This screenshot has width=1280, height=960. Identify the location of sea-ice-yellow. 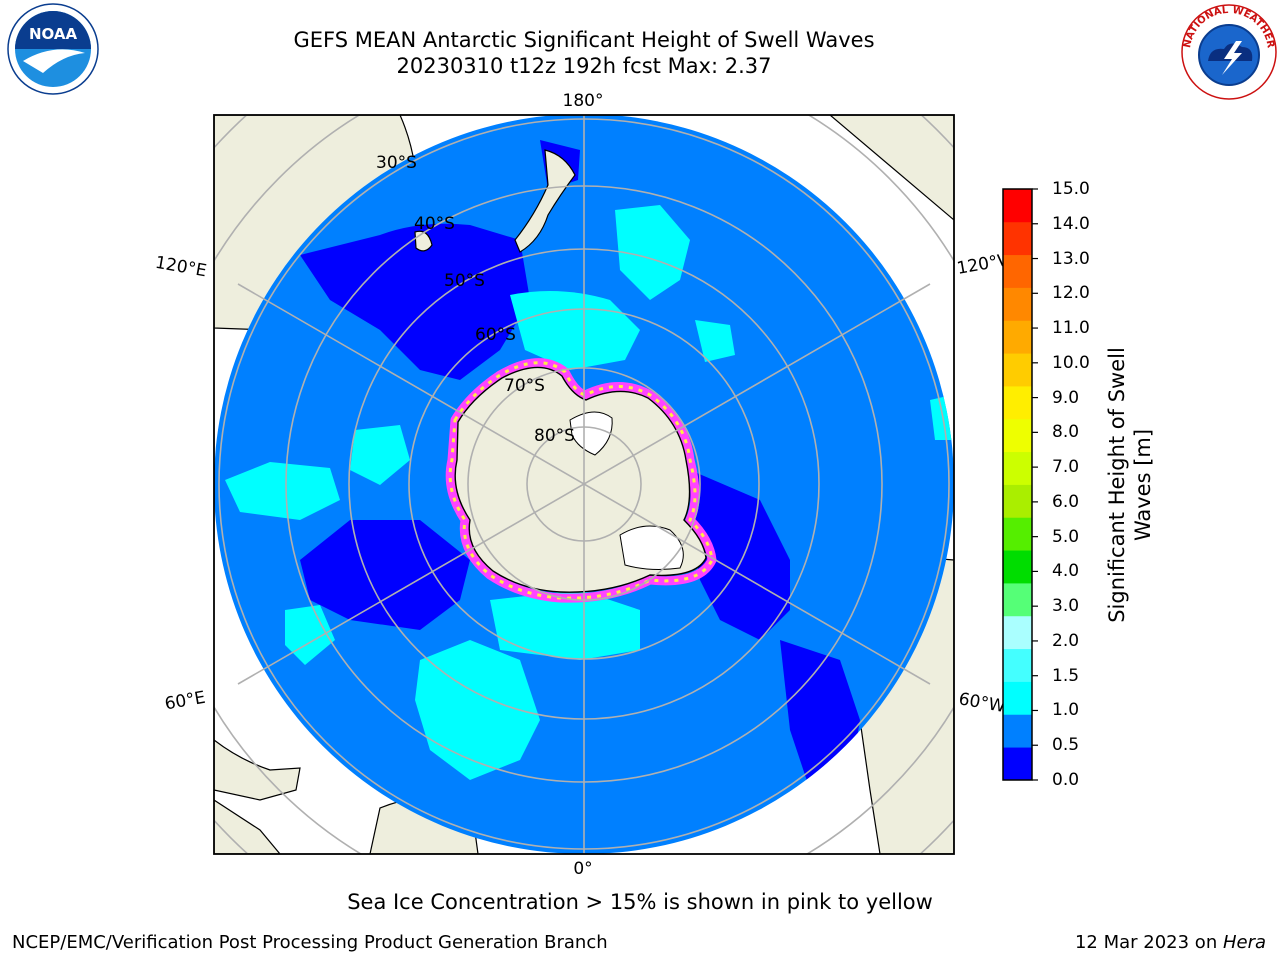
(581, 480).